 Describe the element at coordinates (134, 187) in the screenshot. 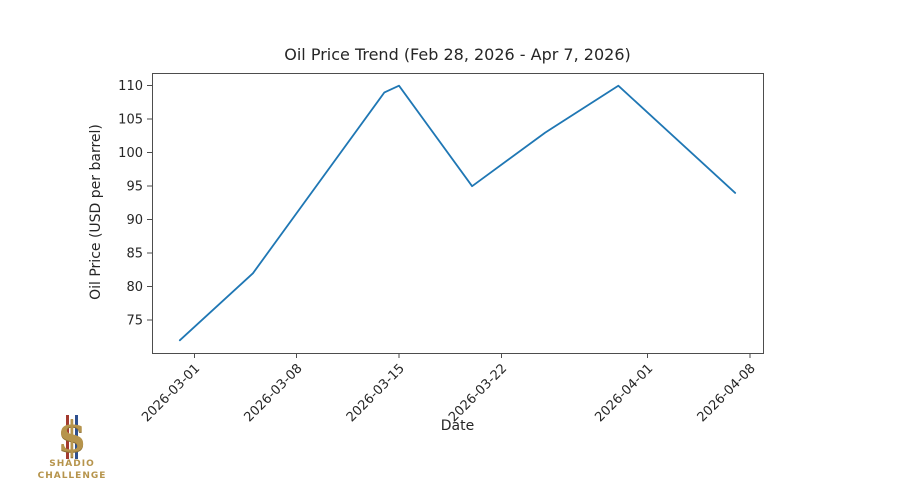

I see `y-tick-label: 95` at that location.